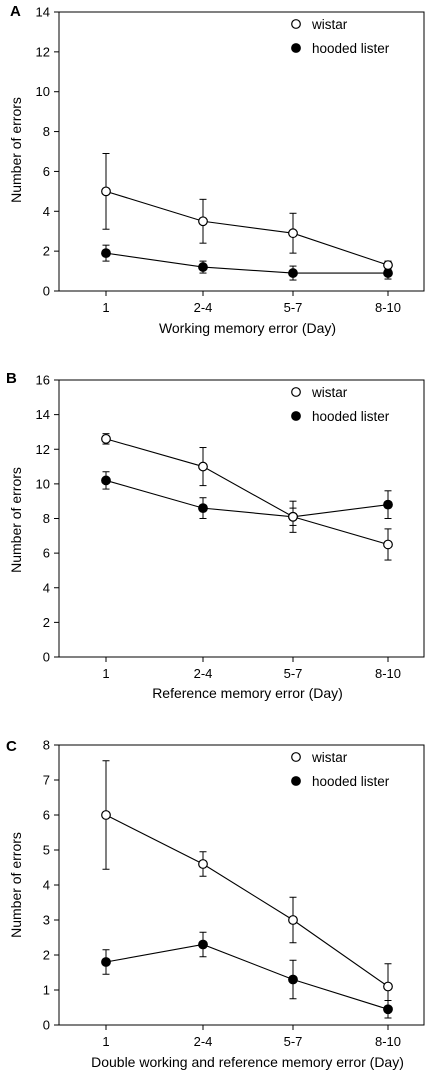 Image resolution: width=443 pixels, height=1077 pixels. Describe the element at coordinates (11, 378) in the screenshot. I see `panel-letter: B` at that location.